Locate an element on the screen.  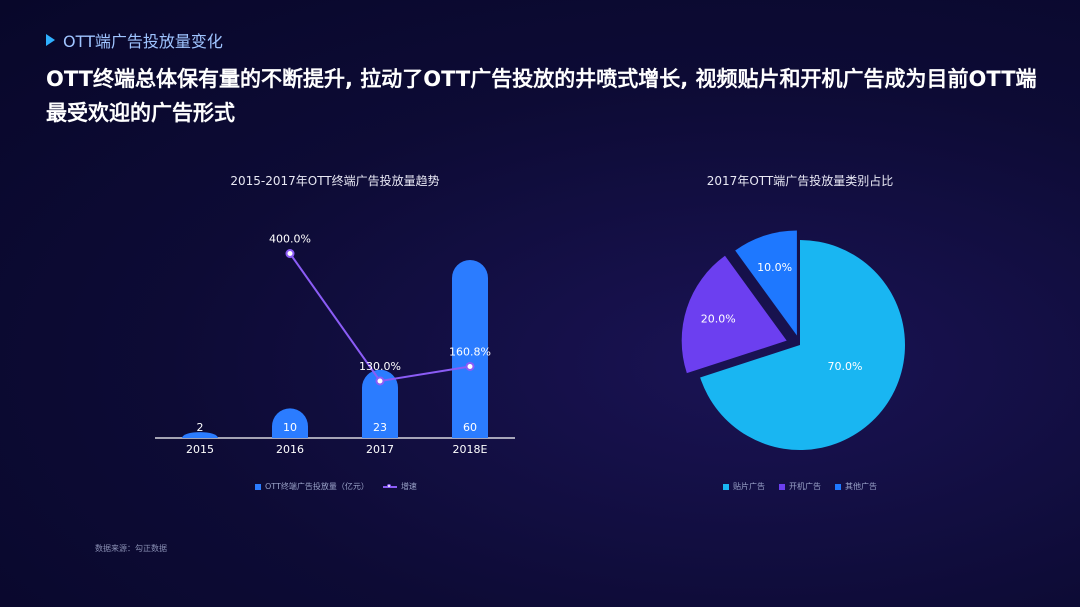
section-label: OTT端广告投放量变化 is located at coordinates (134, 40).